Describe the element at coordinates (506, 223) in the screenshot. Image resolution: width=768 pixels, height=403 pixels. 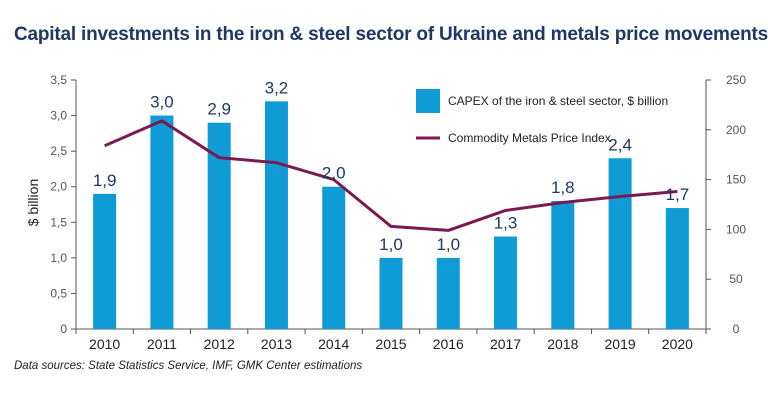
I see `capex-data-label: 1,3` at that location.